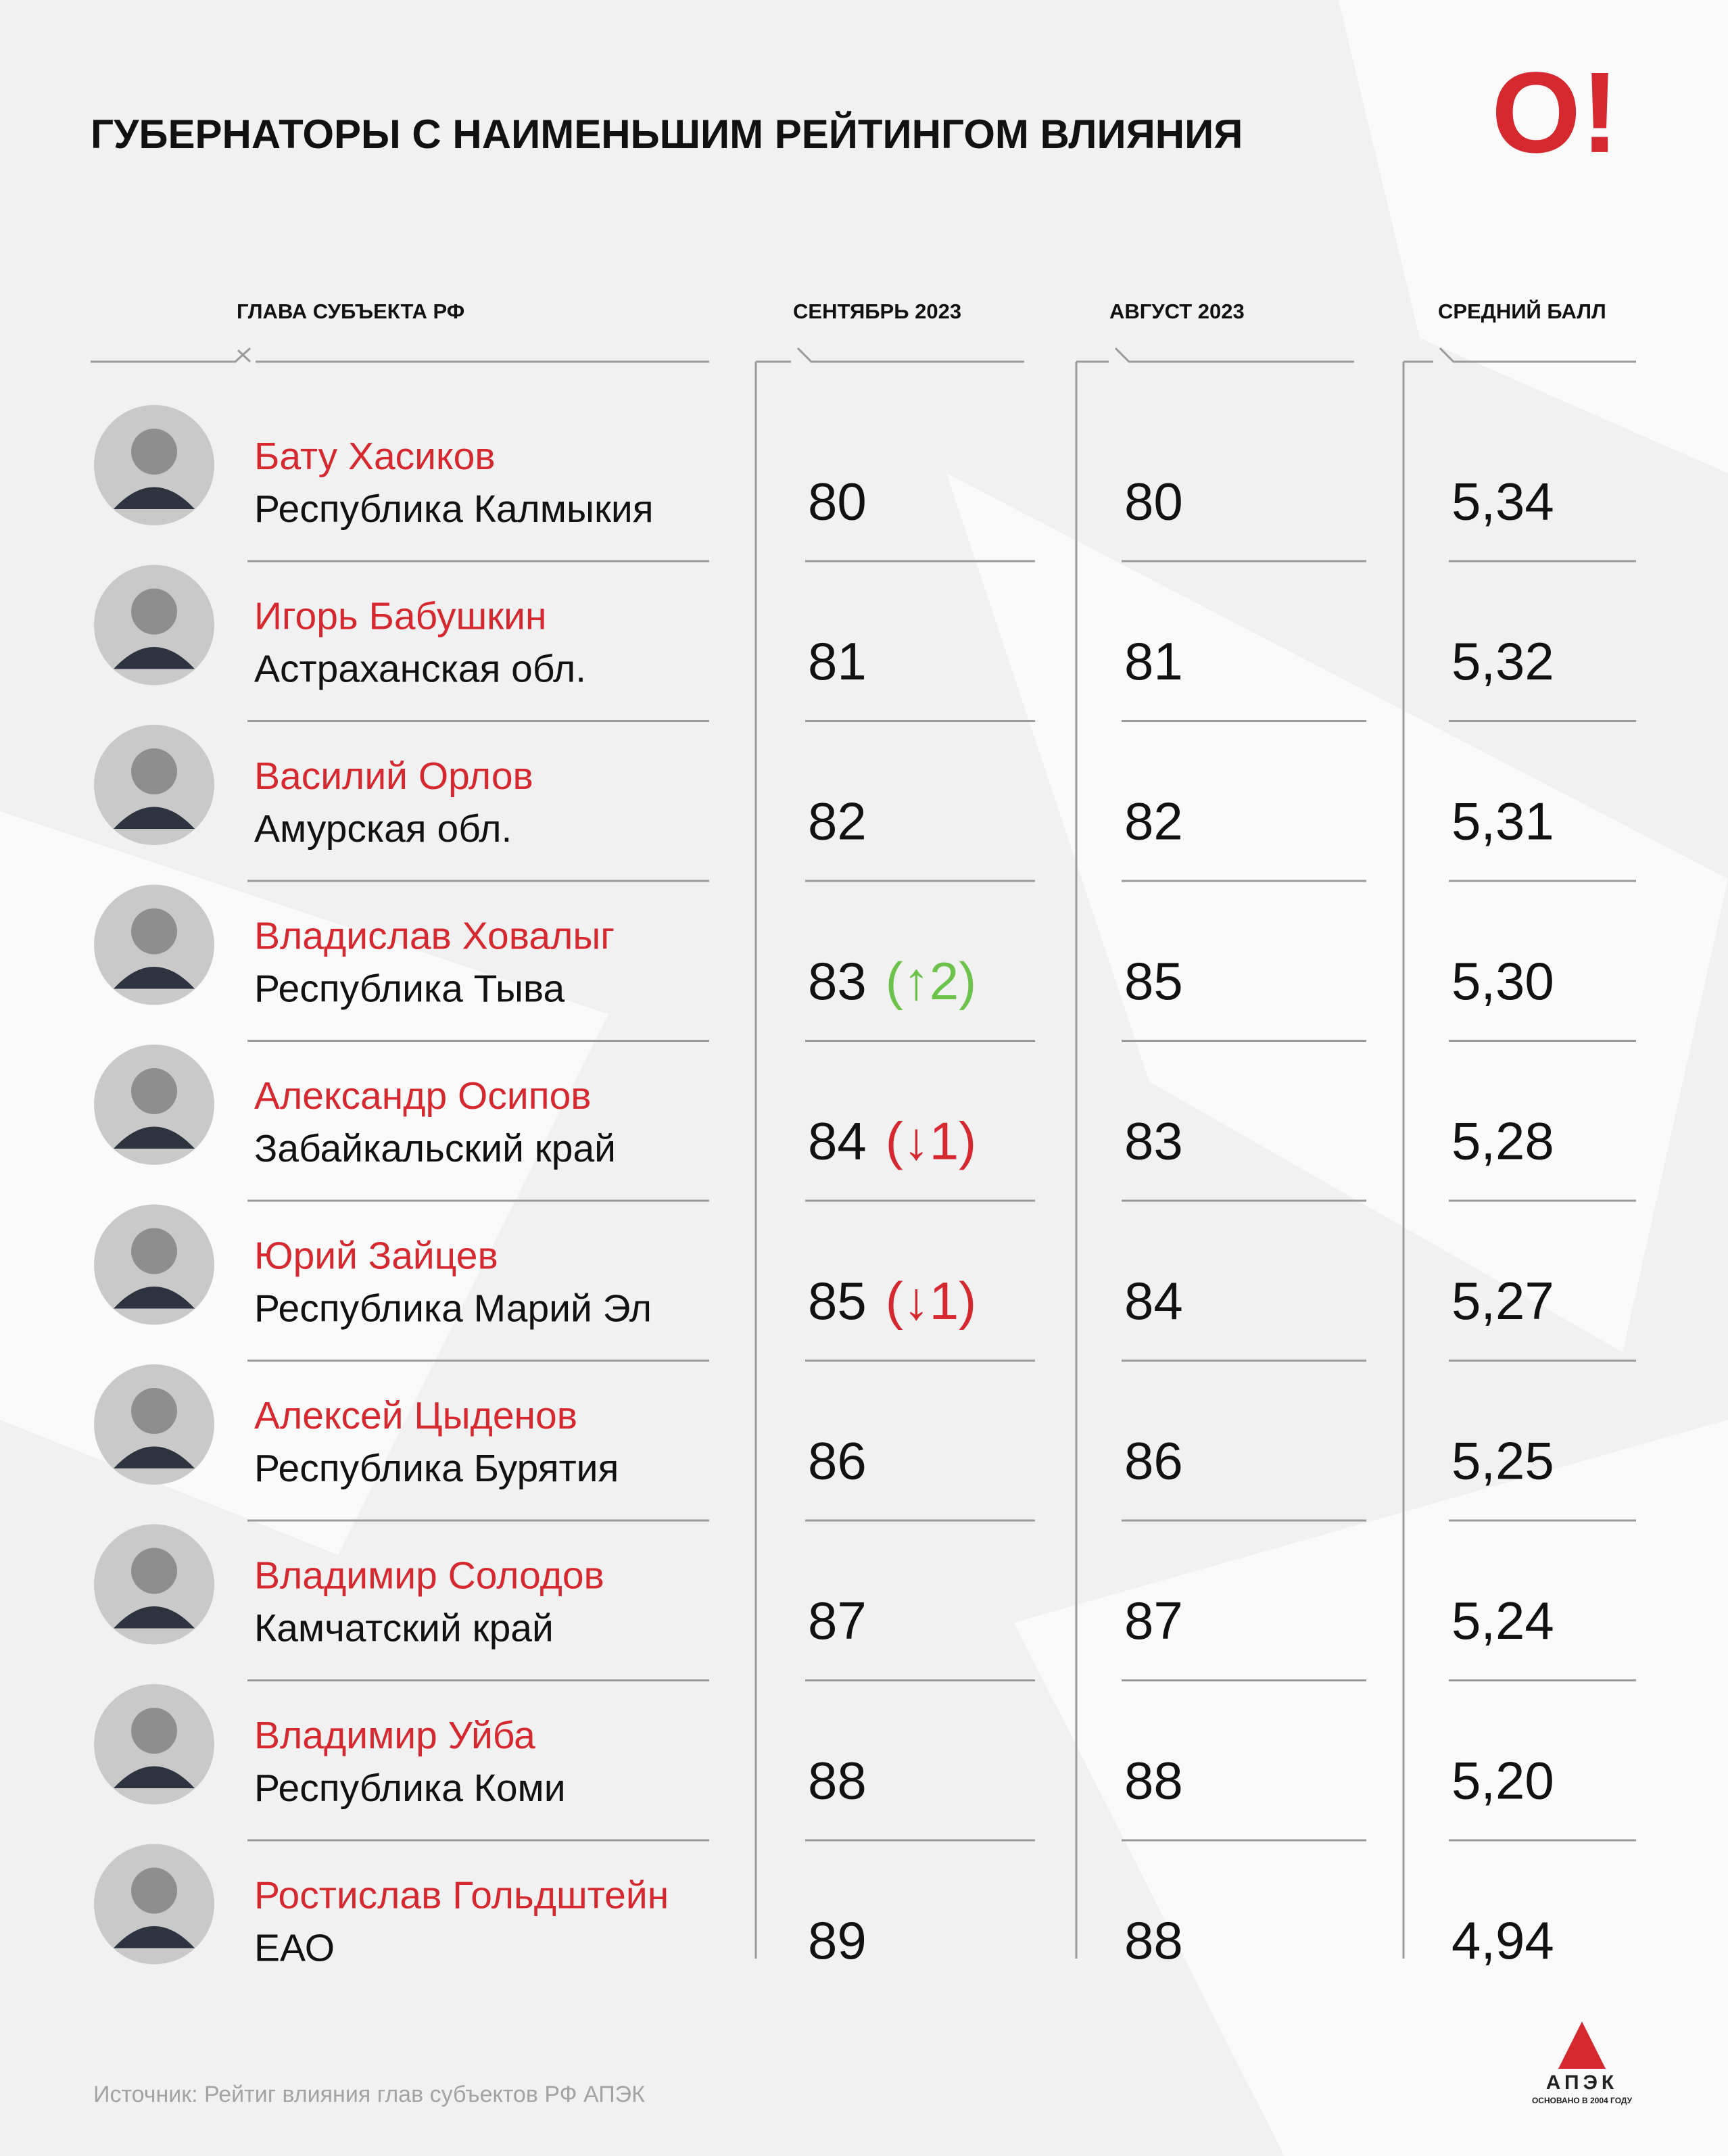 The width and height of the screenshot is (1728, 2156). What do you see at coordinates (1177, 311) in the screenshot?
I see `column-header: АВГУСТ 2023` at bounding box center [1177, 311].